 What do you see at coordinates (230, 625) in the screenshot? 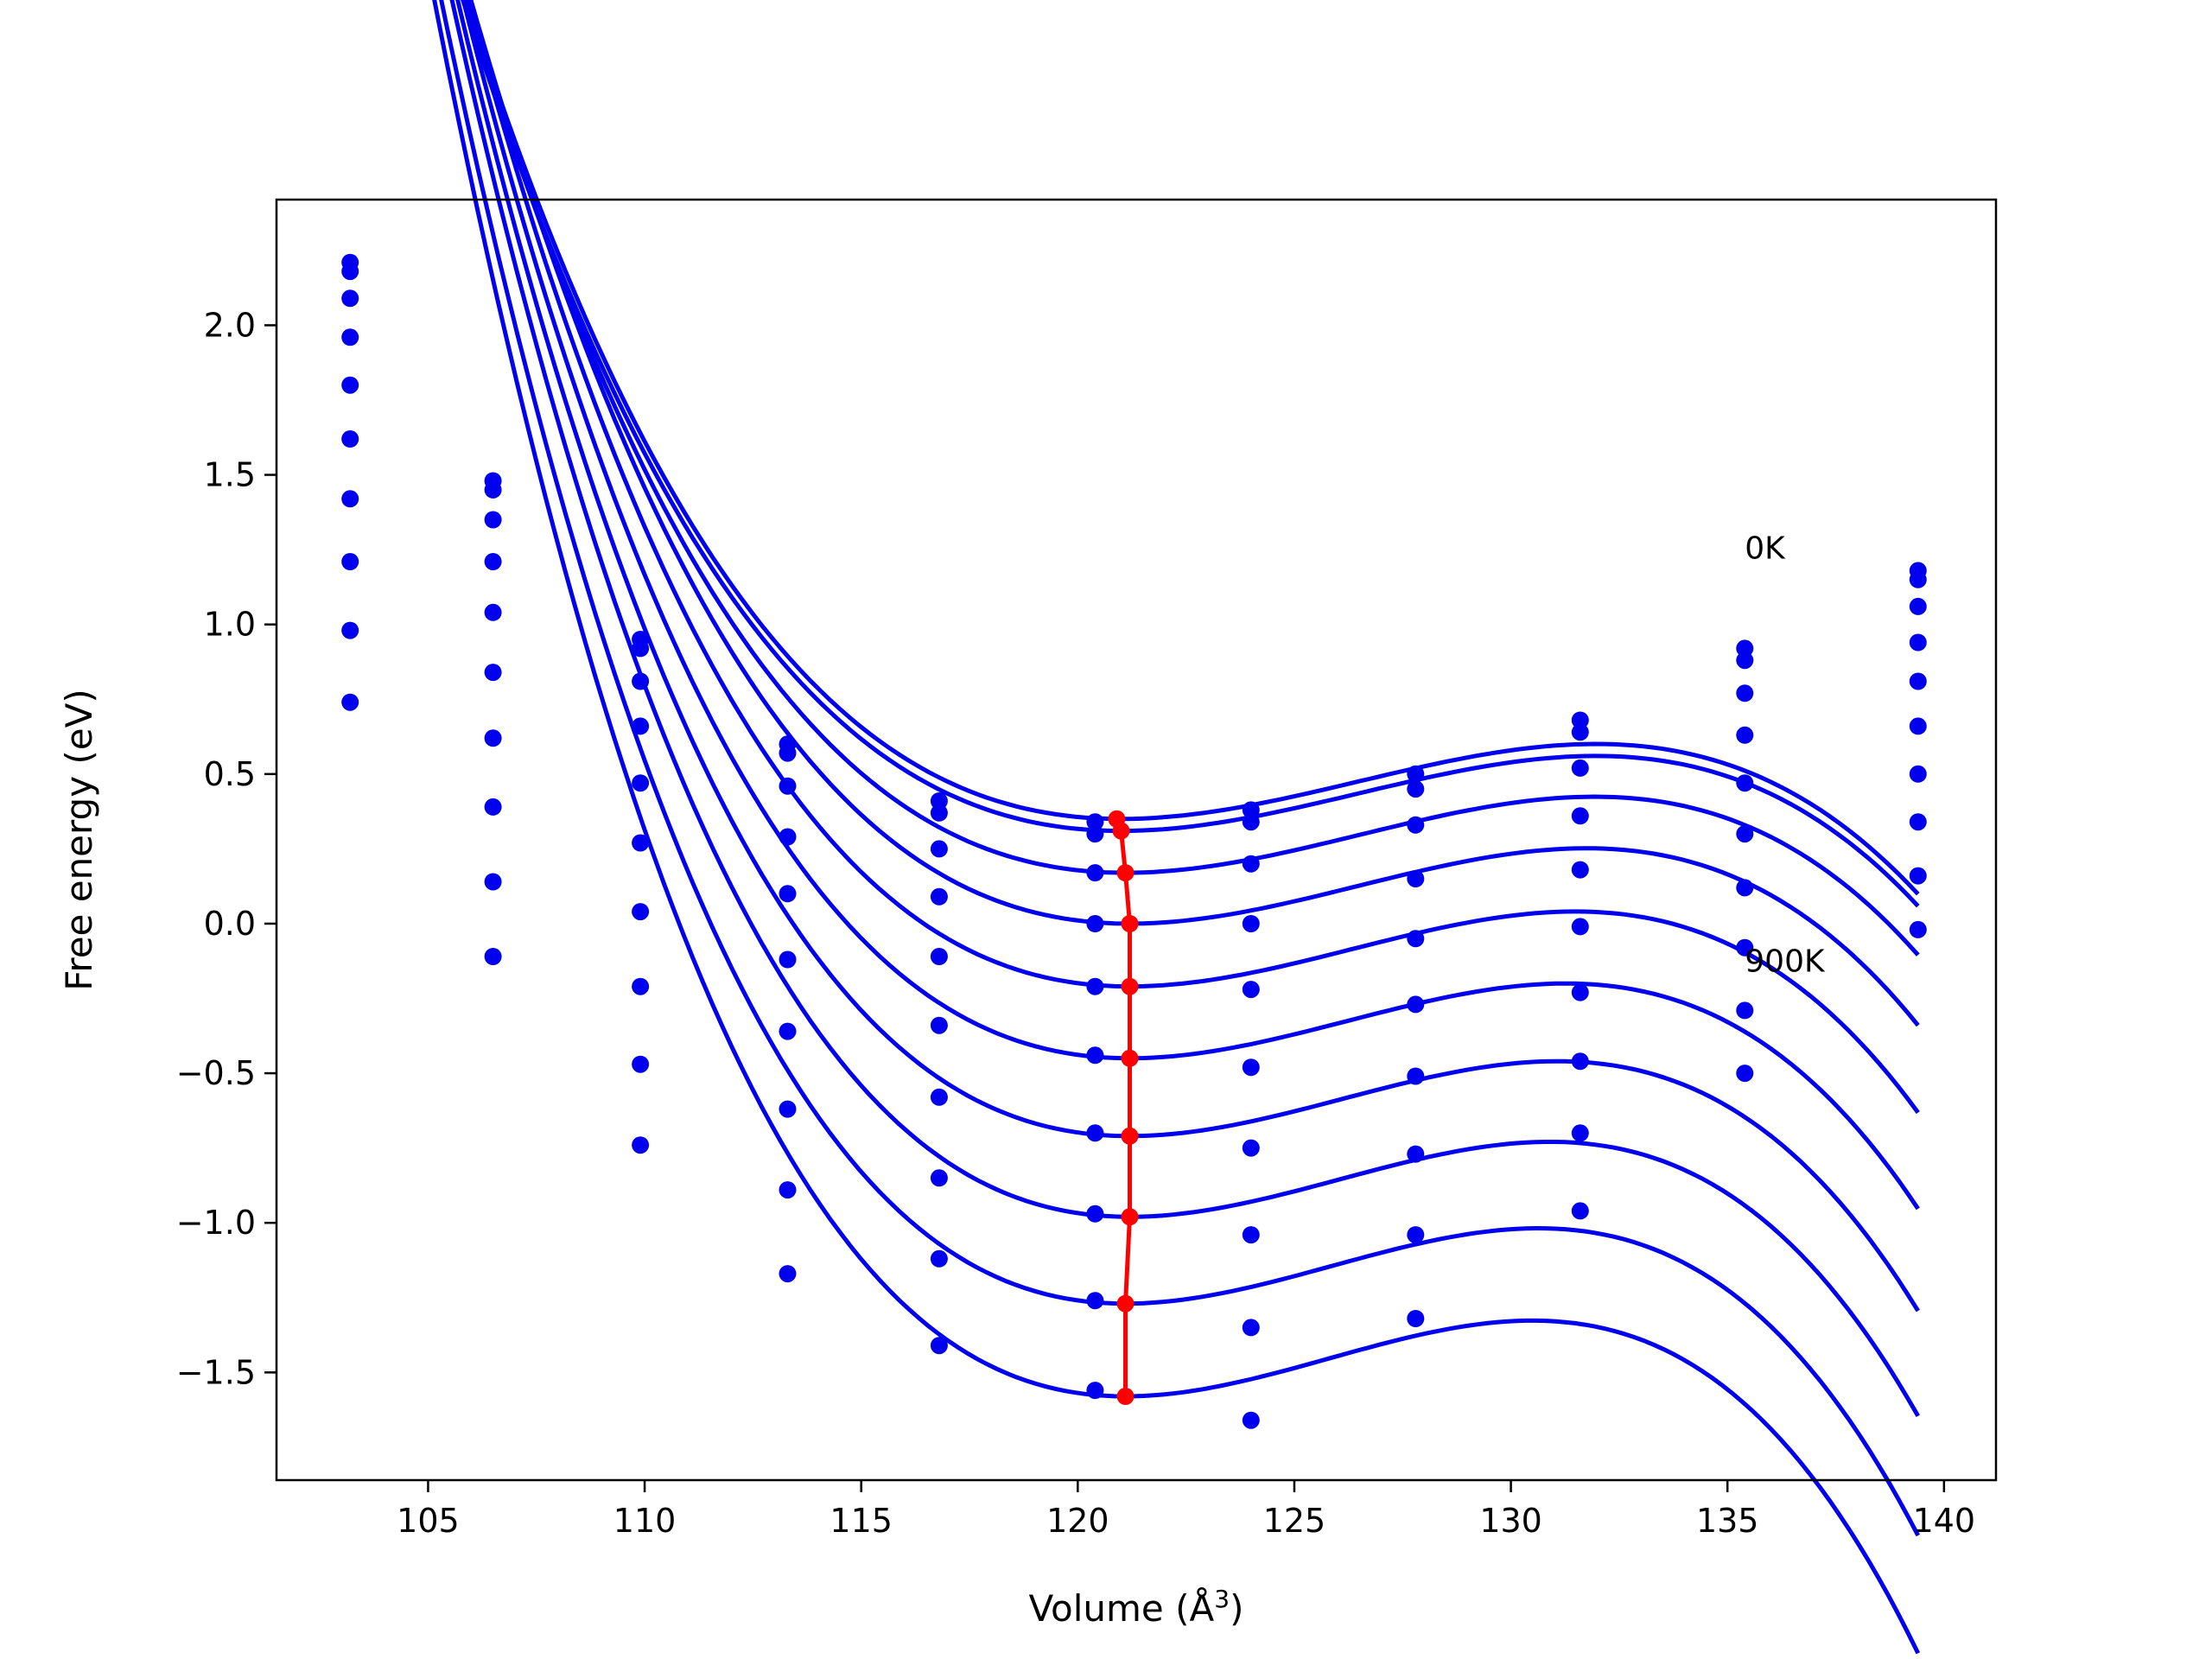
I see `y-tick-label: 1.0` at bounding box center [230, 625].